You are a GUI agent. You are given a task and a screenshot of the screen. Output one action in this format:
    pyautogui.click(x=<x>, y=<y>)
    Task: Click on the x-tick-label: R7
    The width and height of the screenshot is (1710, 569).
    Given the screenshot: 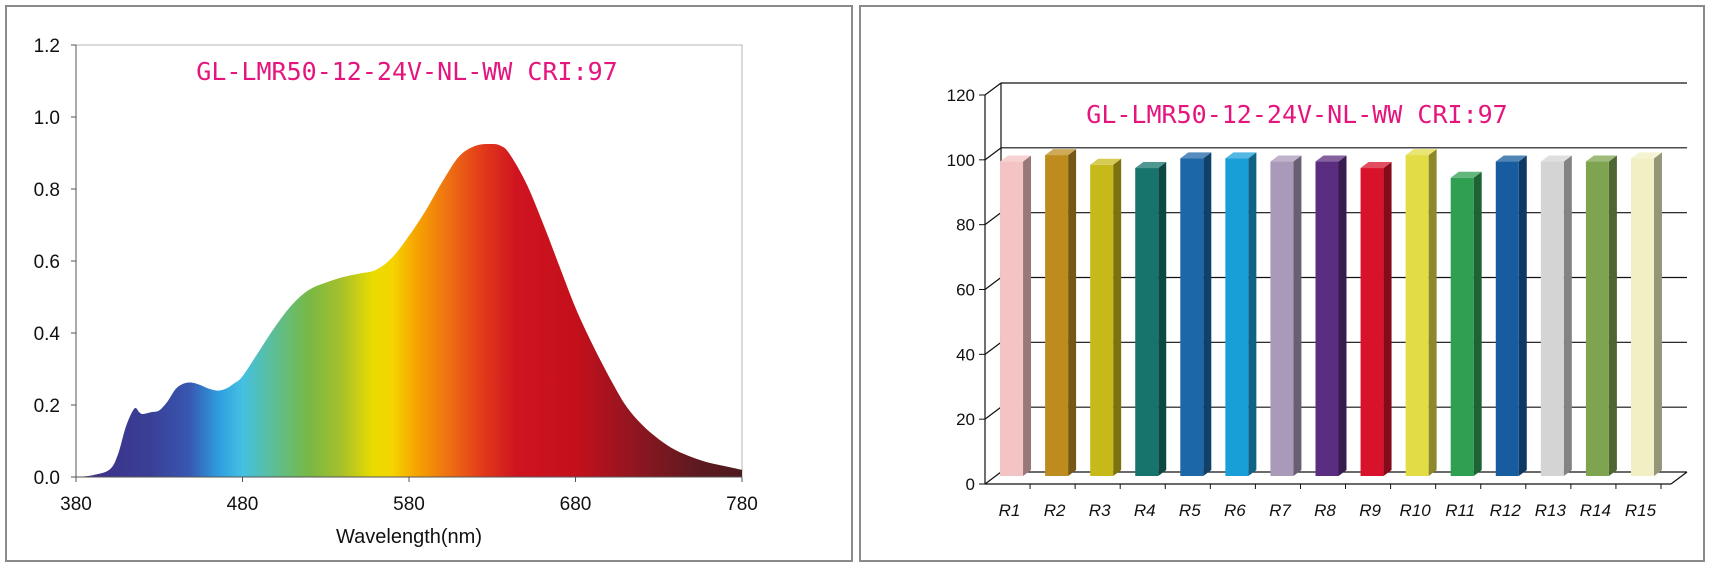 What is the action you would take?
    pyautogui.click(x=1280, y=510)
    